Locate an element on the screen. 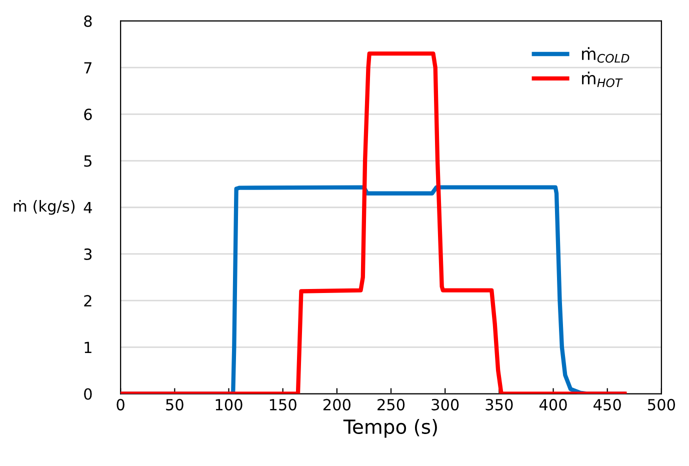 The height and width of the screenshot is (466, 689). y-tick-label: 1 is located at coordinates (88, 347).